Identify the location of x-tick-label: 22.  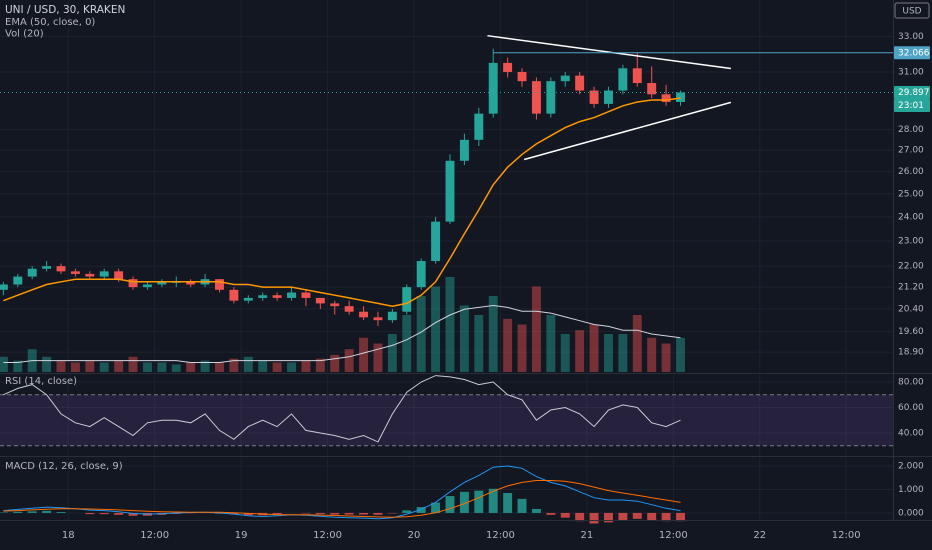
(759, 535).